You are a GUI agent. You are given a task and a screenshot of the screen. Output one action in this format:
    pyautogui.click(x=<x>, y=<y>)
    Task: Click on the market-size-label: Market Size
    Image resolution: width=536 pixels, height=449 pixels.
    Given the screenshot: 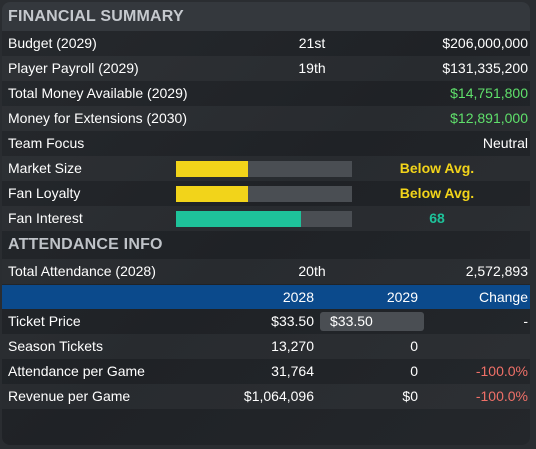 What is the action you would take?
    pyautogui.click(x=45, y=168)
    